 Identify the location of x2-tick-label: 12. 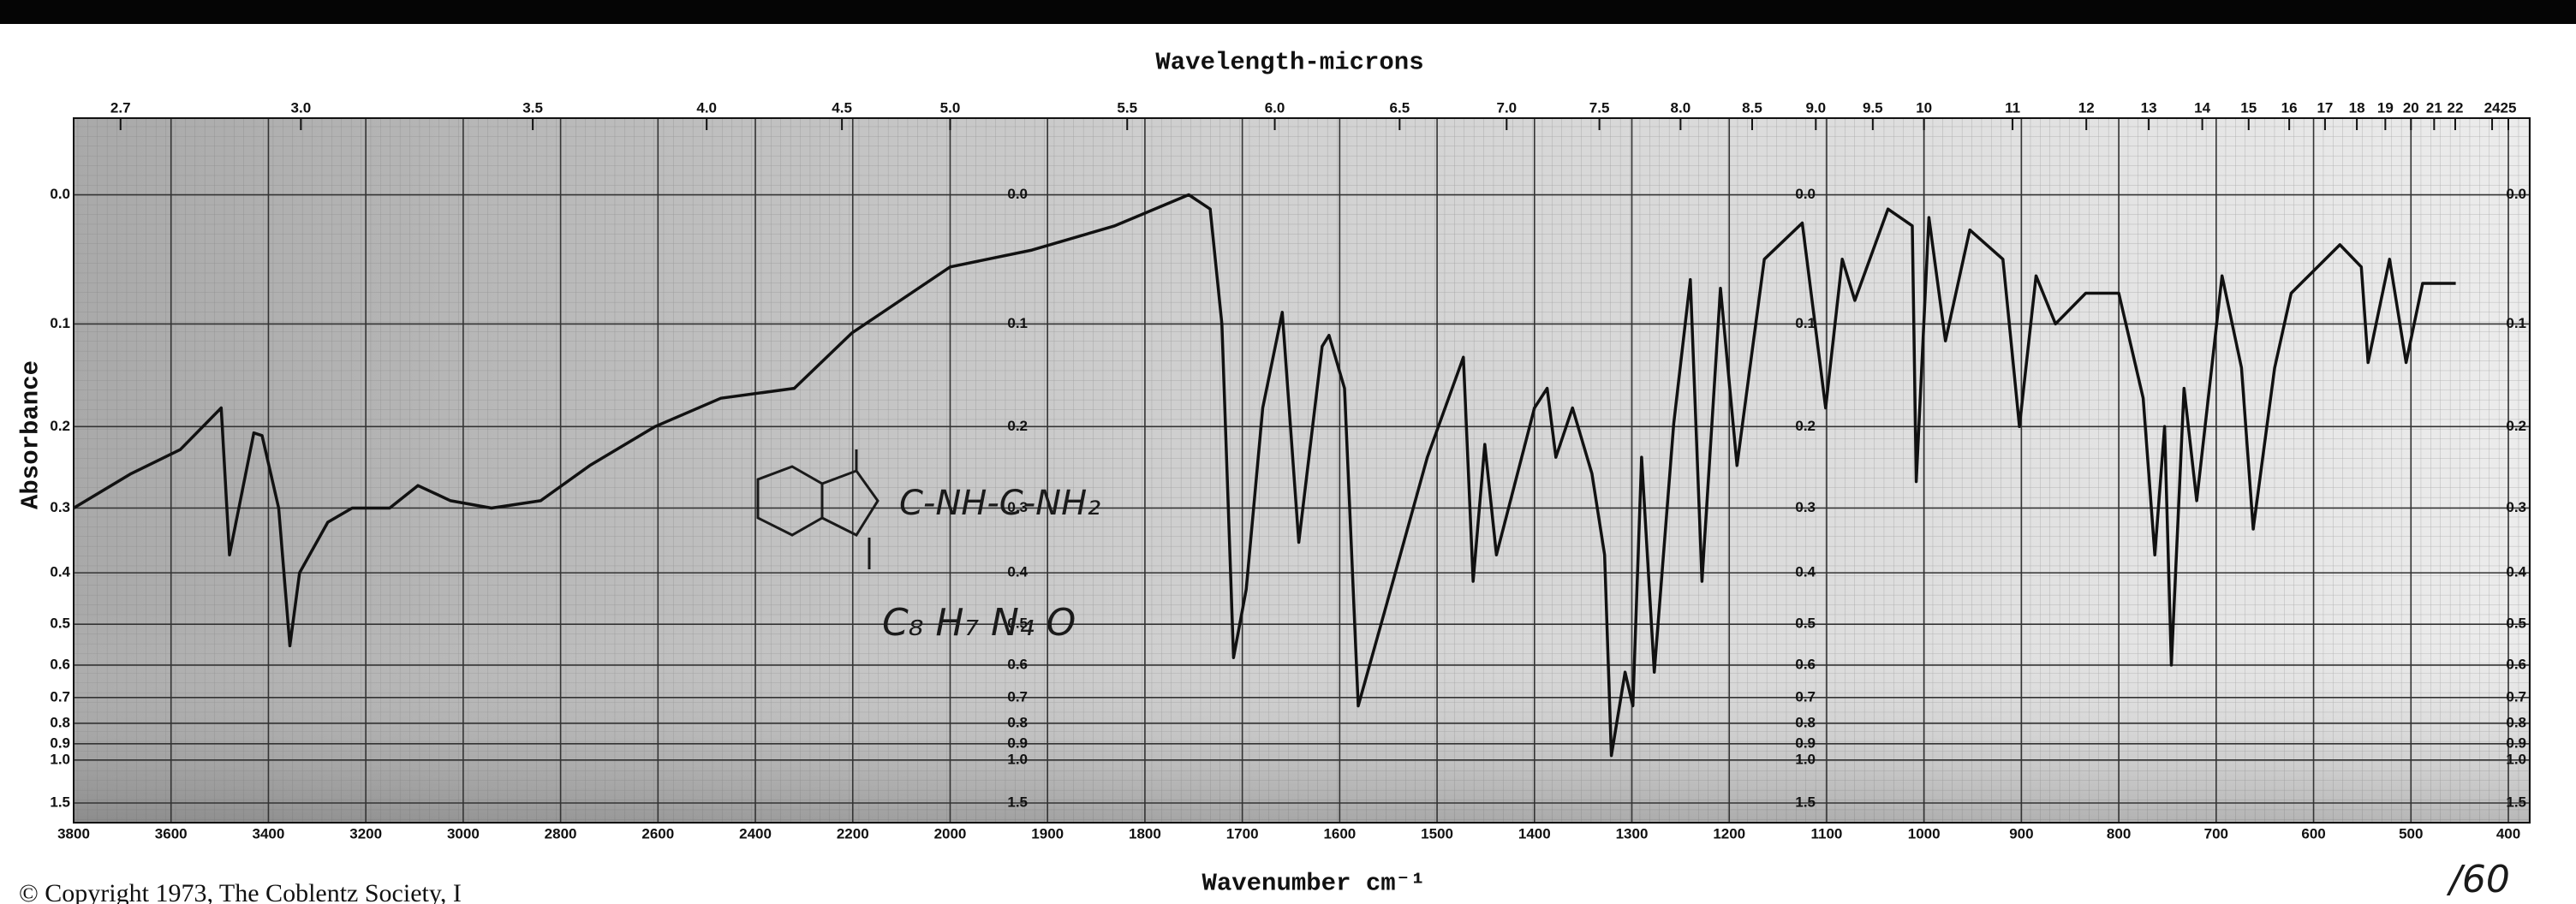
(2086, 107).